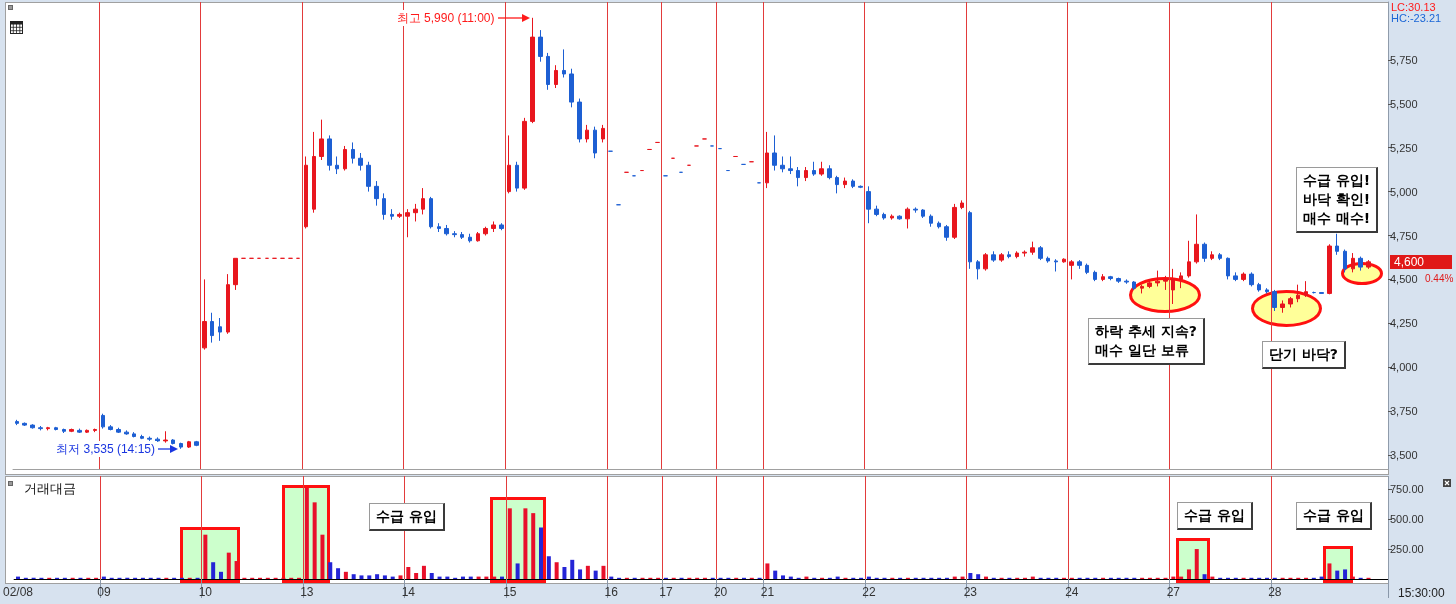  I want to click on y-tick-label: 4,000, so click(1404, 367).